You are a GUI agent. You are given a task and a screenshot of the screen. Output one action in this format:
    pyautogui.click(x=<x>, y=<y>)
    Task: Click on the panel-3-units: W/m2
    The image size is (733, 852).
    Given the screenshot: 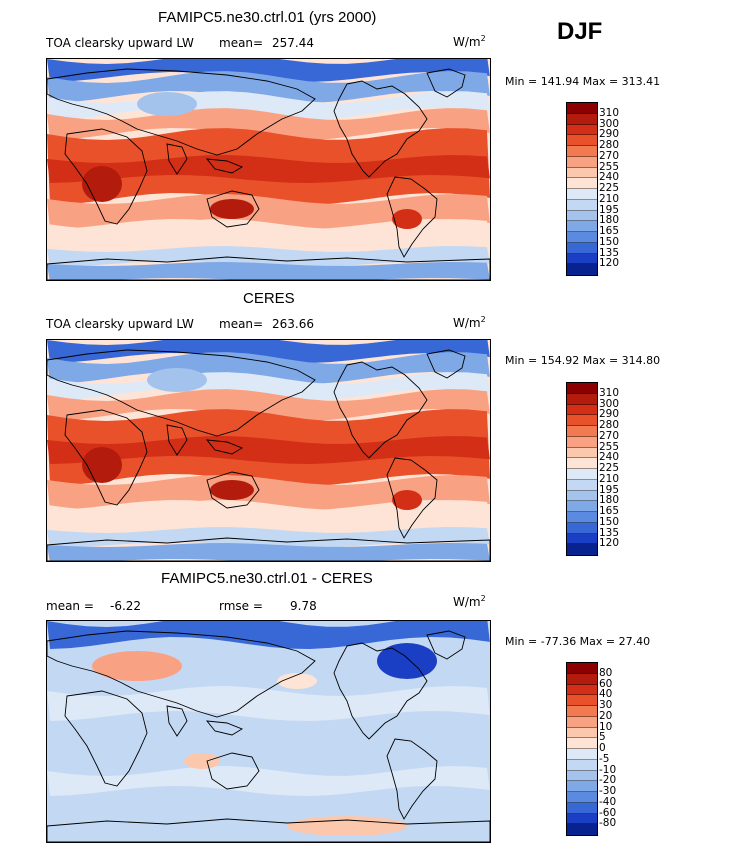 What is the action you would take?
    pyautogui.click(x=469, y=601)
    